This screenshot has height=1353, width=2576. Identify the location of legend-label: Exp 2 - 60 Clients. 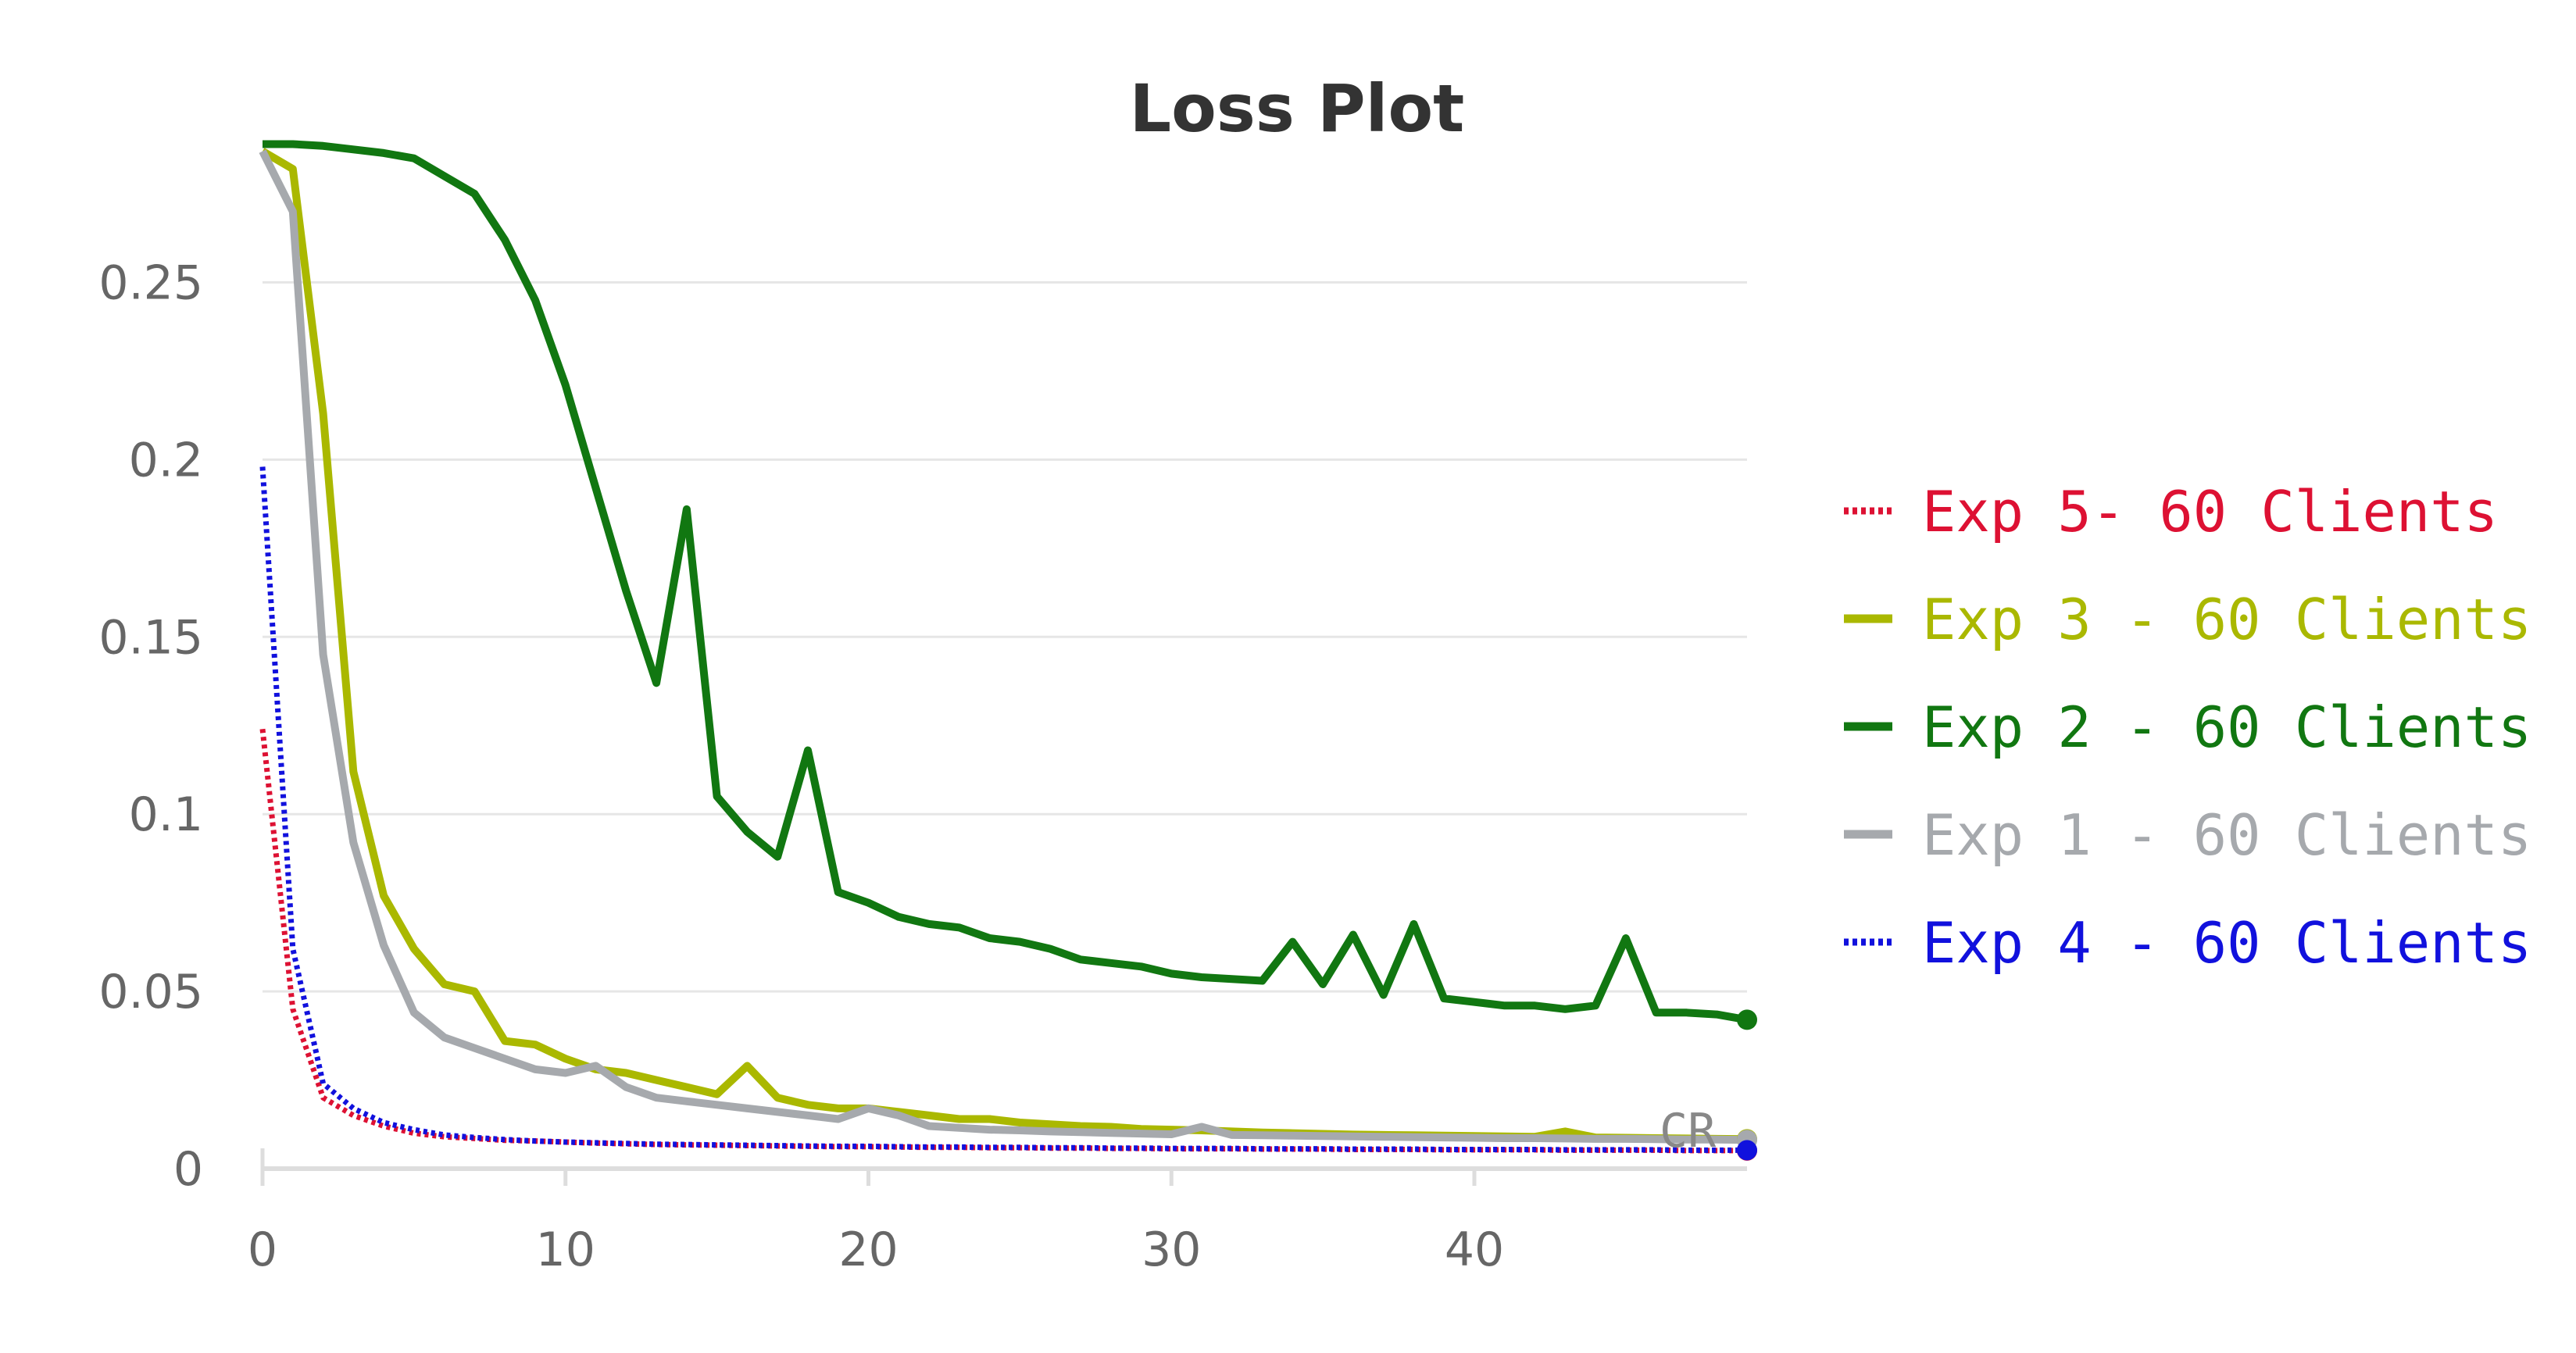
(2227, 727).